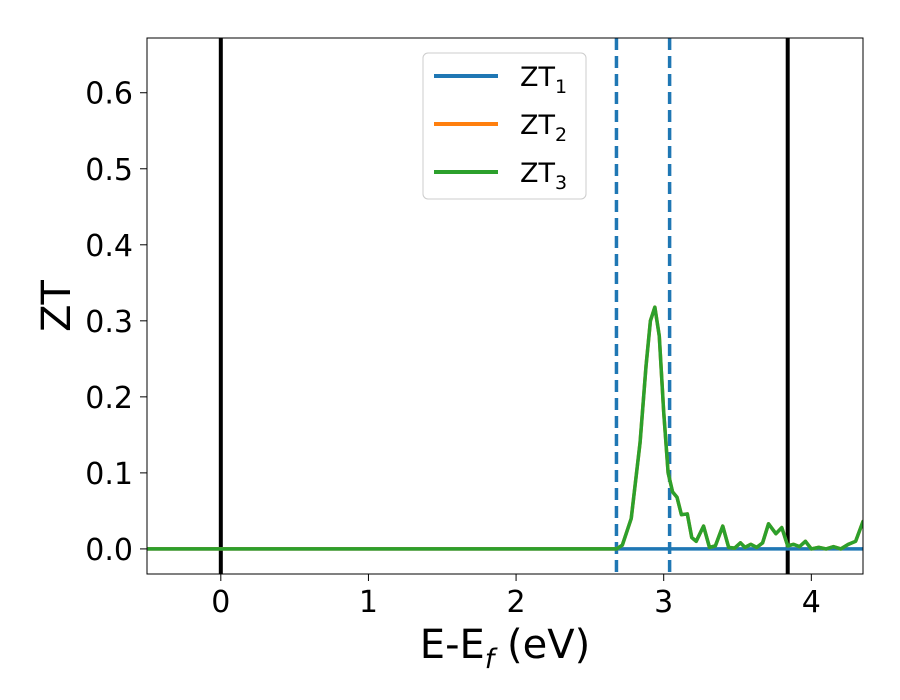 The image size is (900, 700). Describe the element at coordinates (109, 322) in the screenshot. I see `y-tick-label: 0.3` at that location.